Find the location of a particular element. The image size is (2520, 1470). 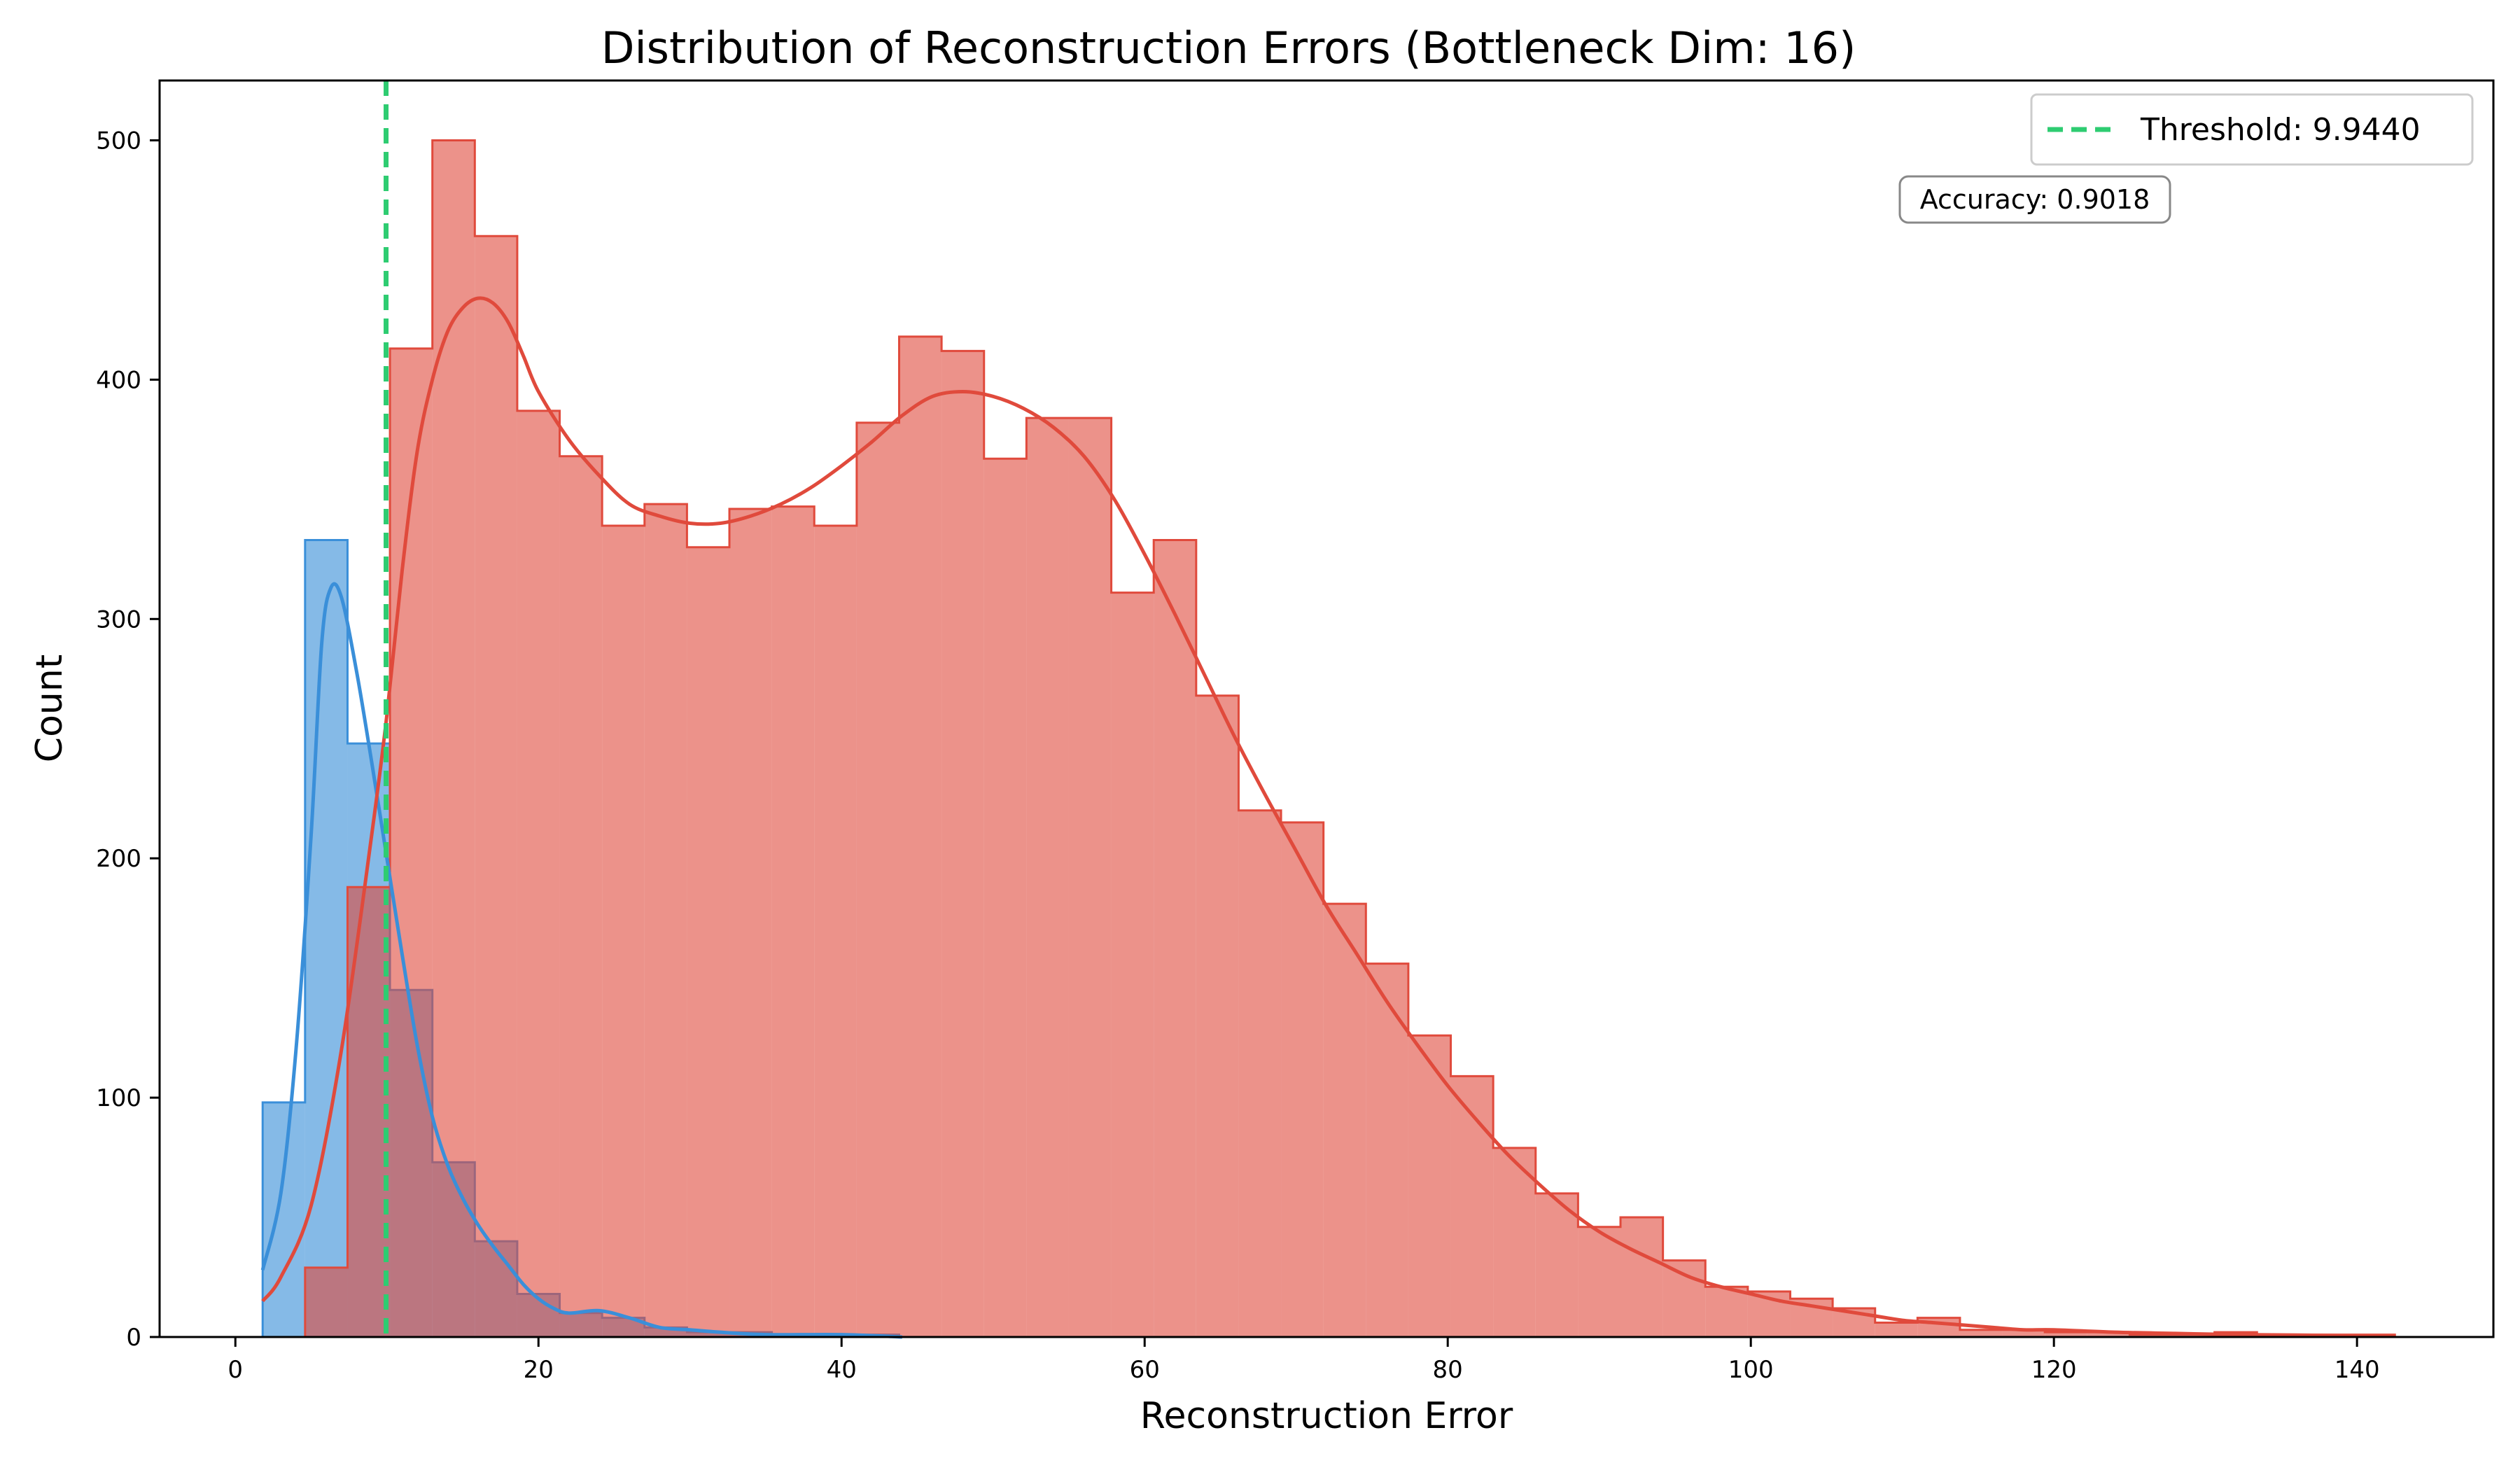

y-tick-label: 200 is located at coordinates (118, 859).